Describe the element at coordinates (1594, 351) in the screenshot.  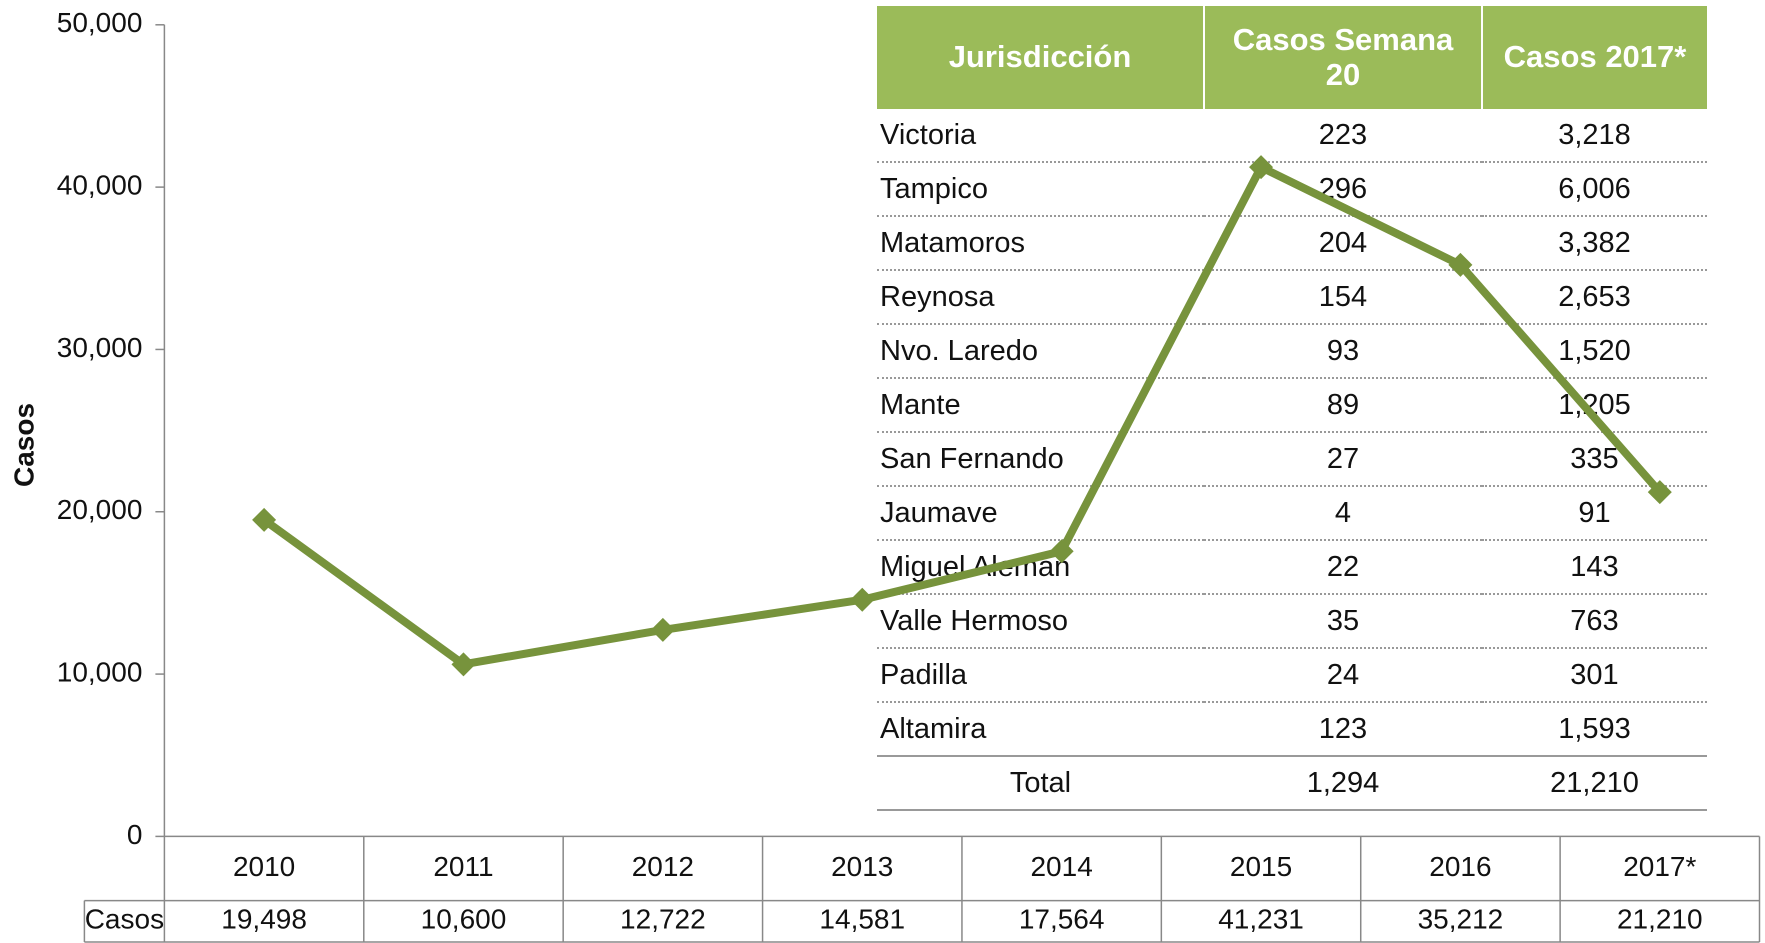
I see `table-cell: 1,520` at that location.